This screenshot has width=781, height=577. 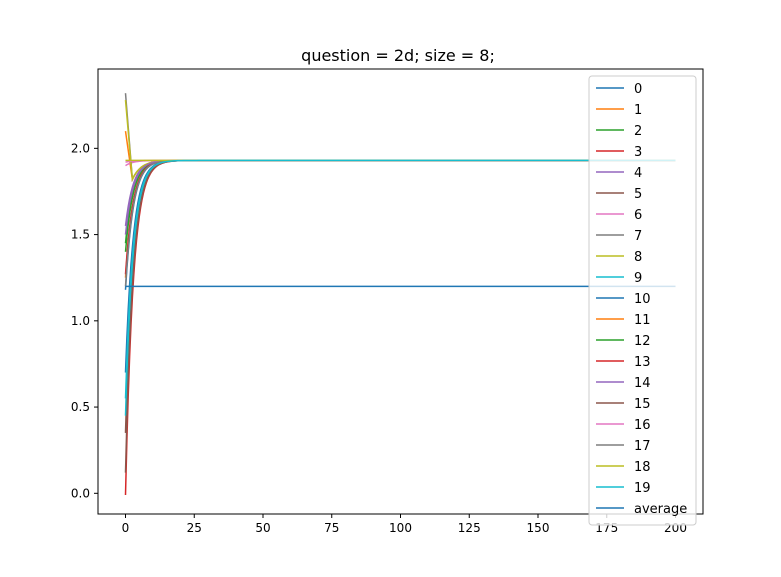 I want to click on x-tick-label: 75, so click(x=331, y=528).